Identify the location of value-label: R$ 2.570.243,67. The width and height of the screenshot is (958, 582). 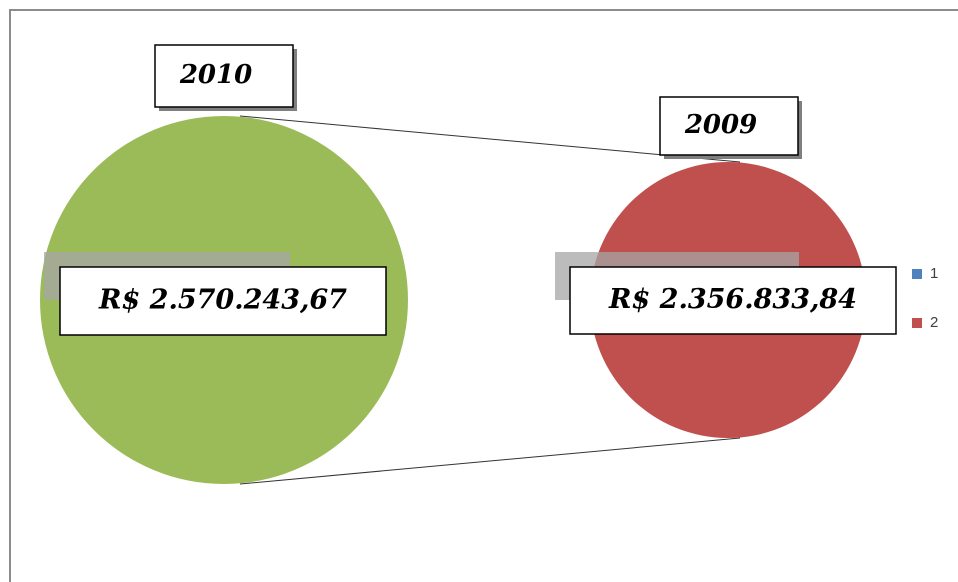
(222, 300).